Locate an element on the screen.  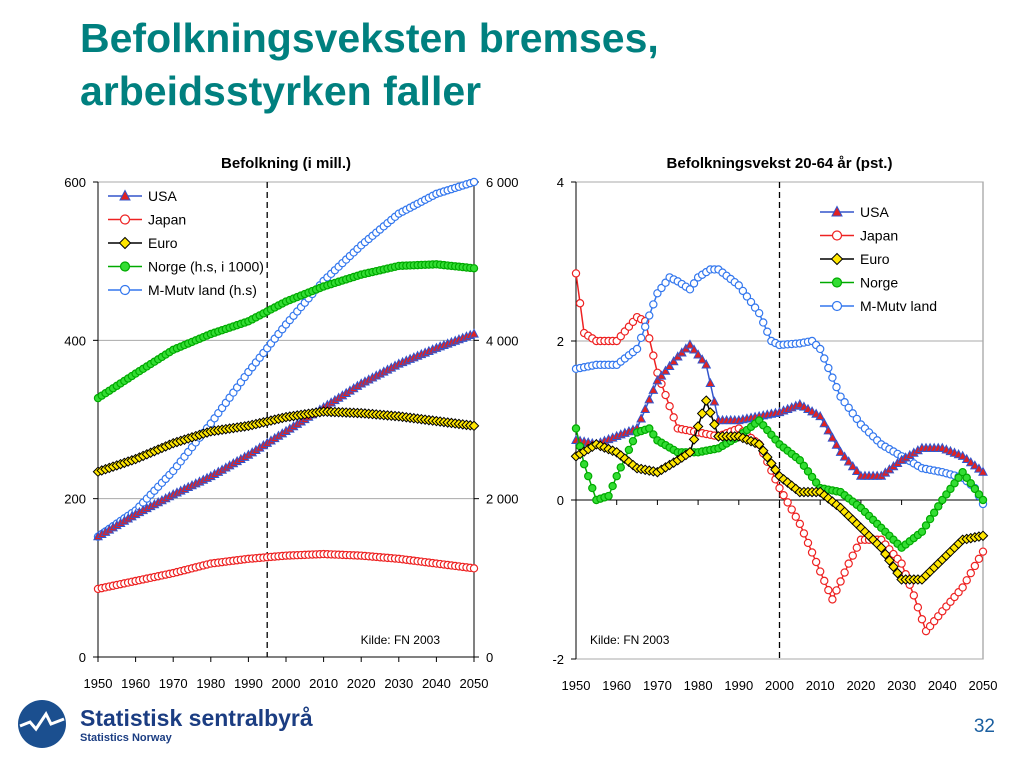
page-number: 32 is located at coordinates (984, 726).